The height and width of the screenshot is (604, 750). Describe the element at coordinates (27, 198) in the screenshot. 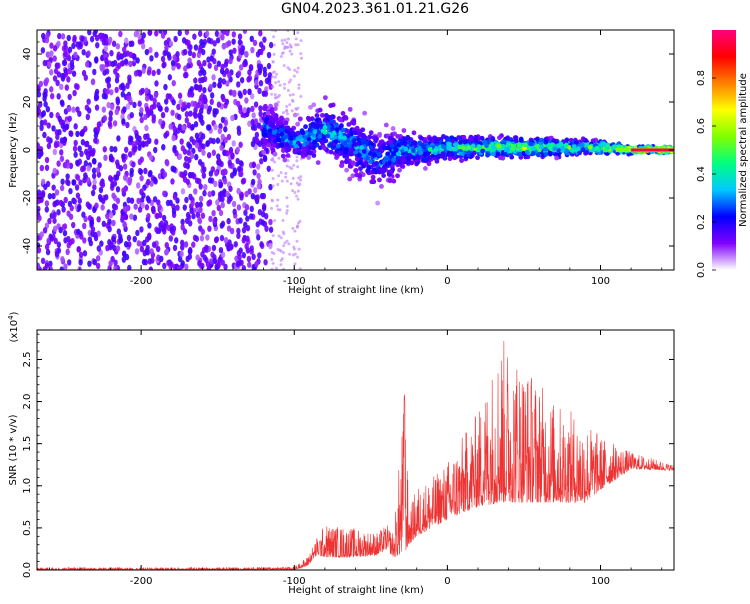

I see `spectrogram-y-tick-label: -20` at that location.